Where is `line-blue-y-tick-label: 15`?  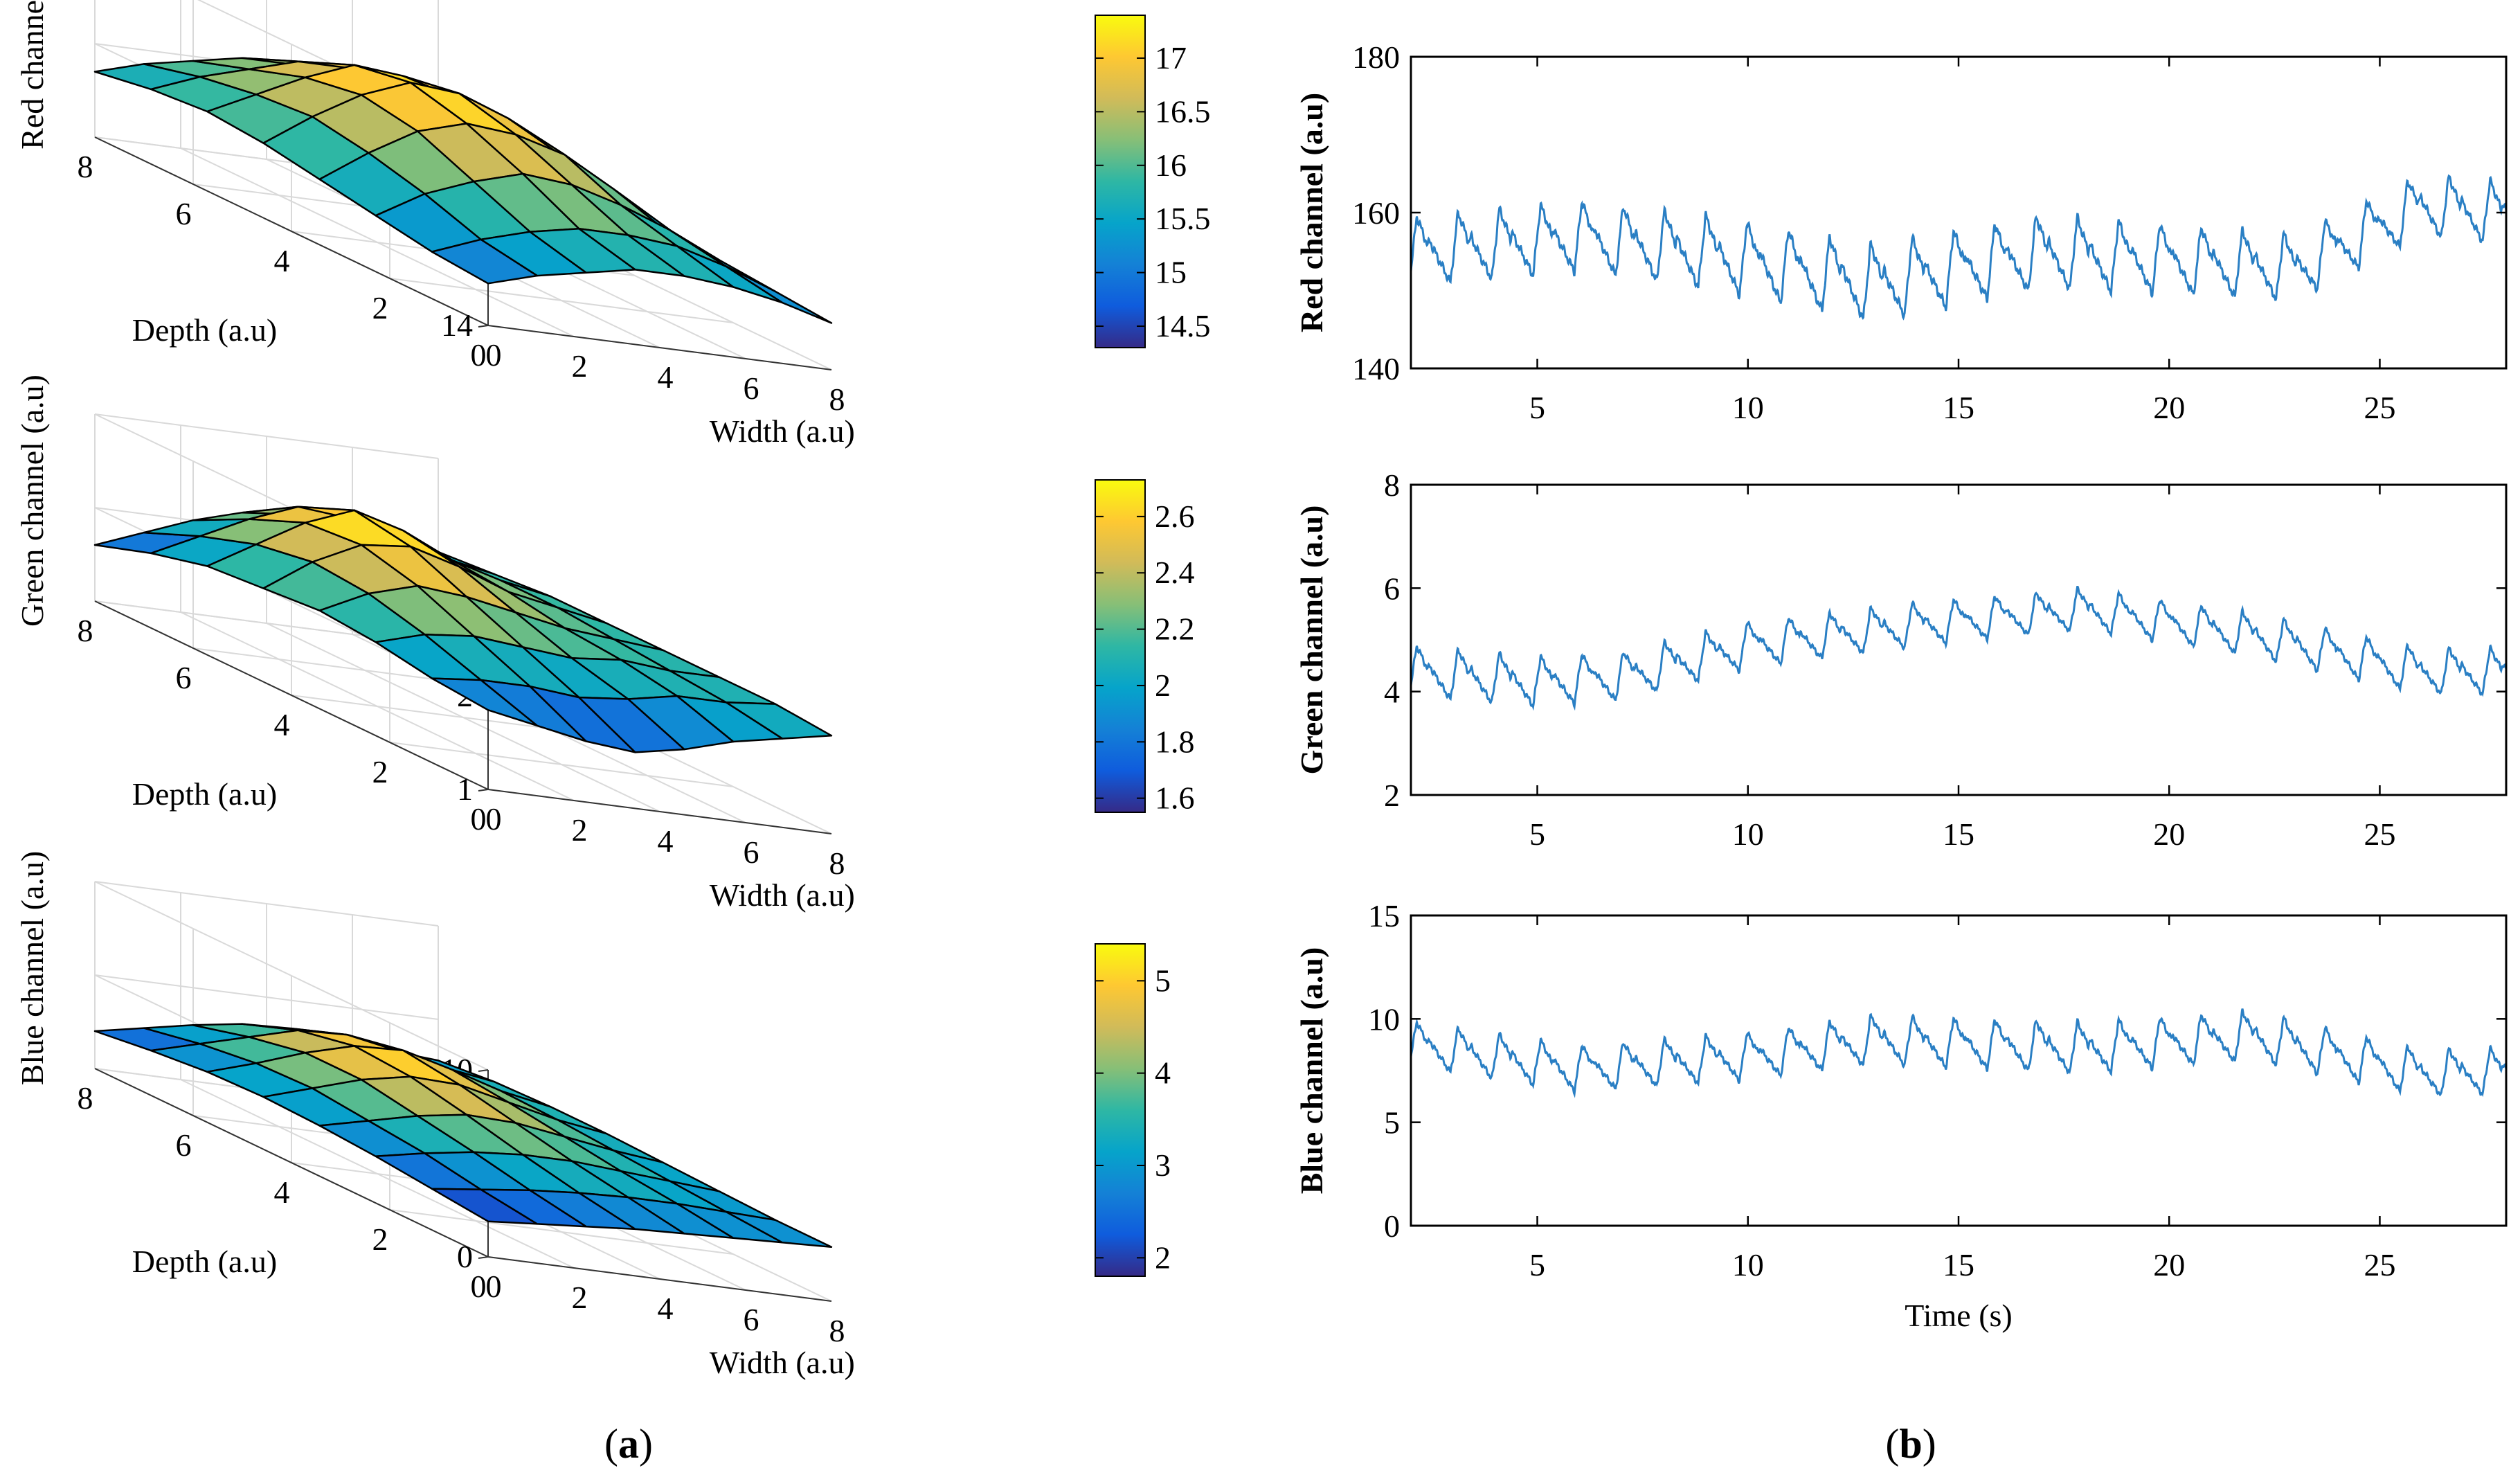
line-blue-y-tick-label: 15 is located at coordinates (1384, 916).